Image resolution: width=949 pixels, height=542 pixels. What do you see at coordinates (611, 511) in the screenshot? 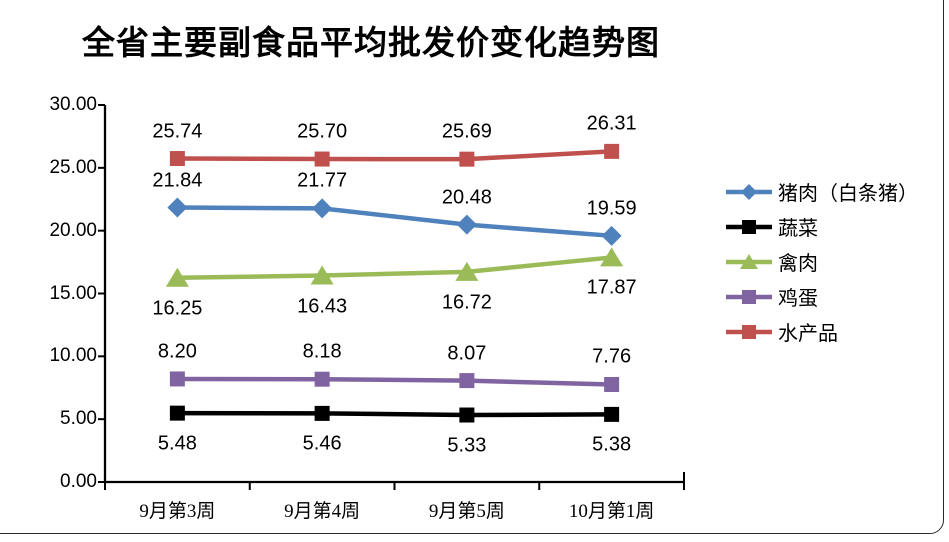
I see `x-axis-category-label: 10月第1周` at bounding box center [611, 511].